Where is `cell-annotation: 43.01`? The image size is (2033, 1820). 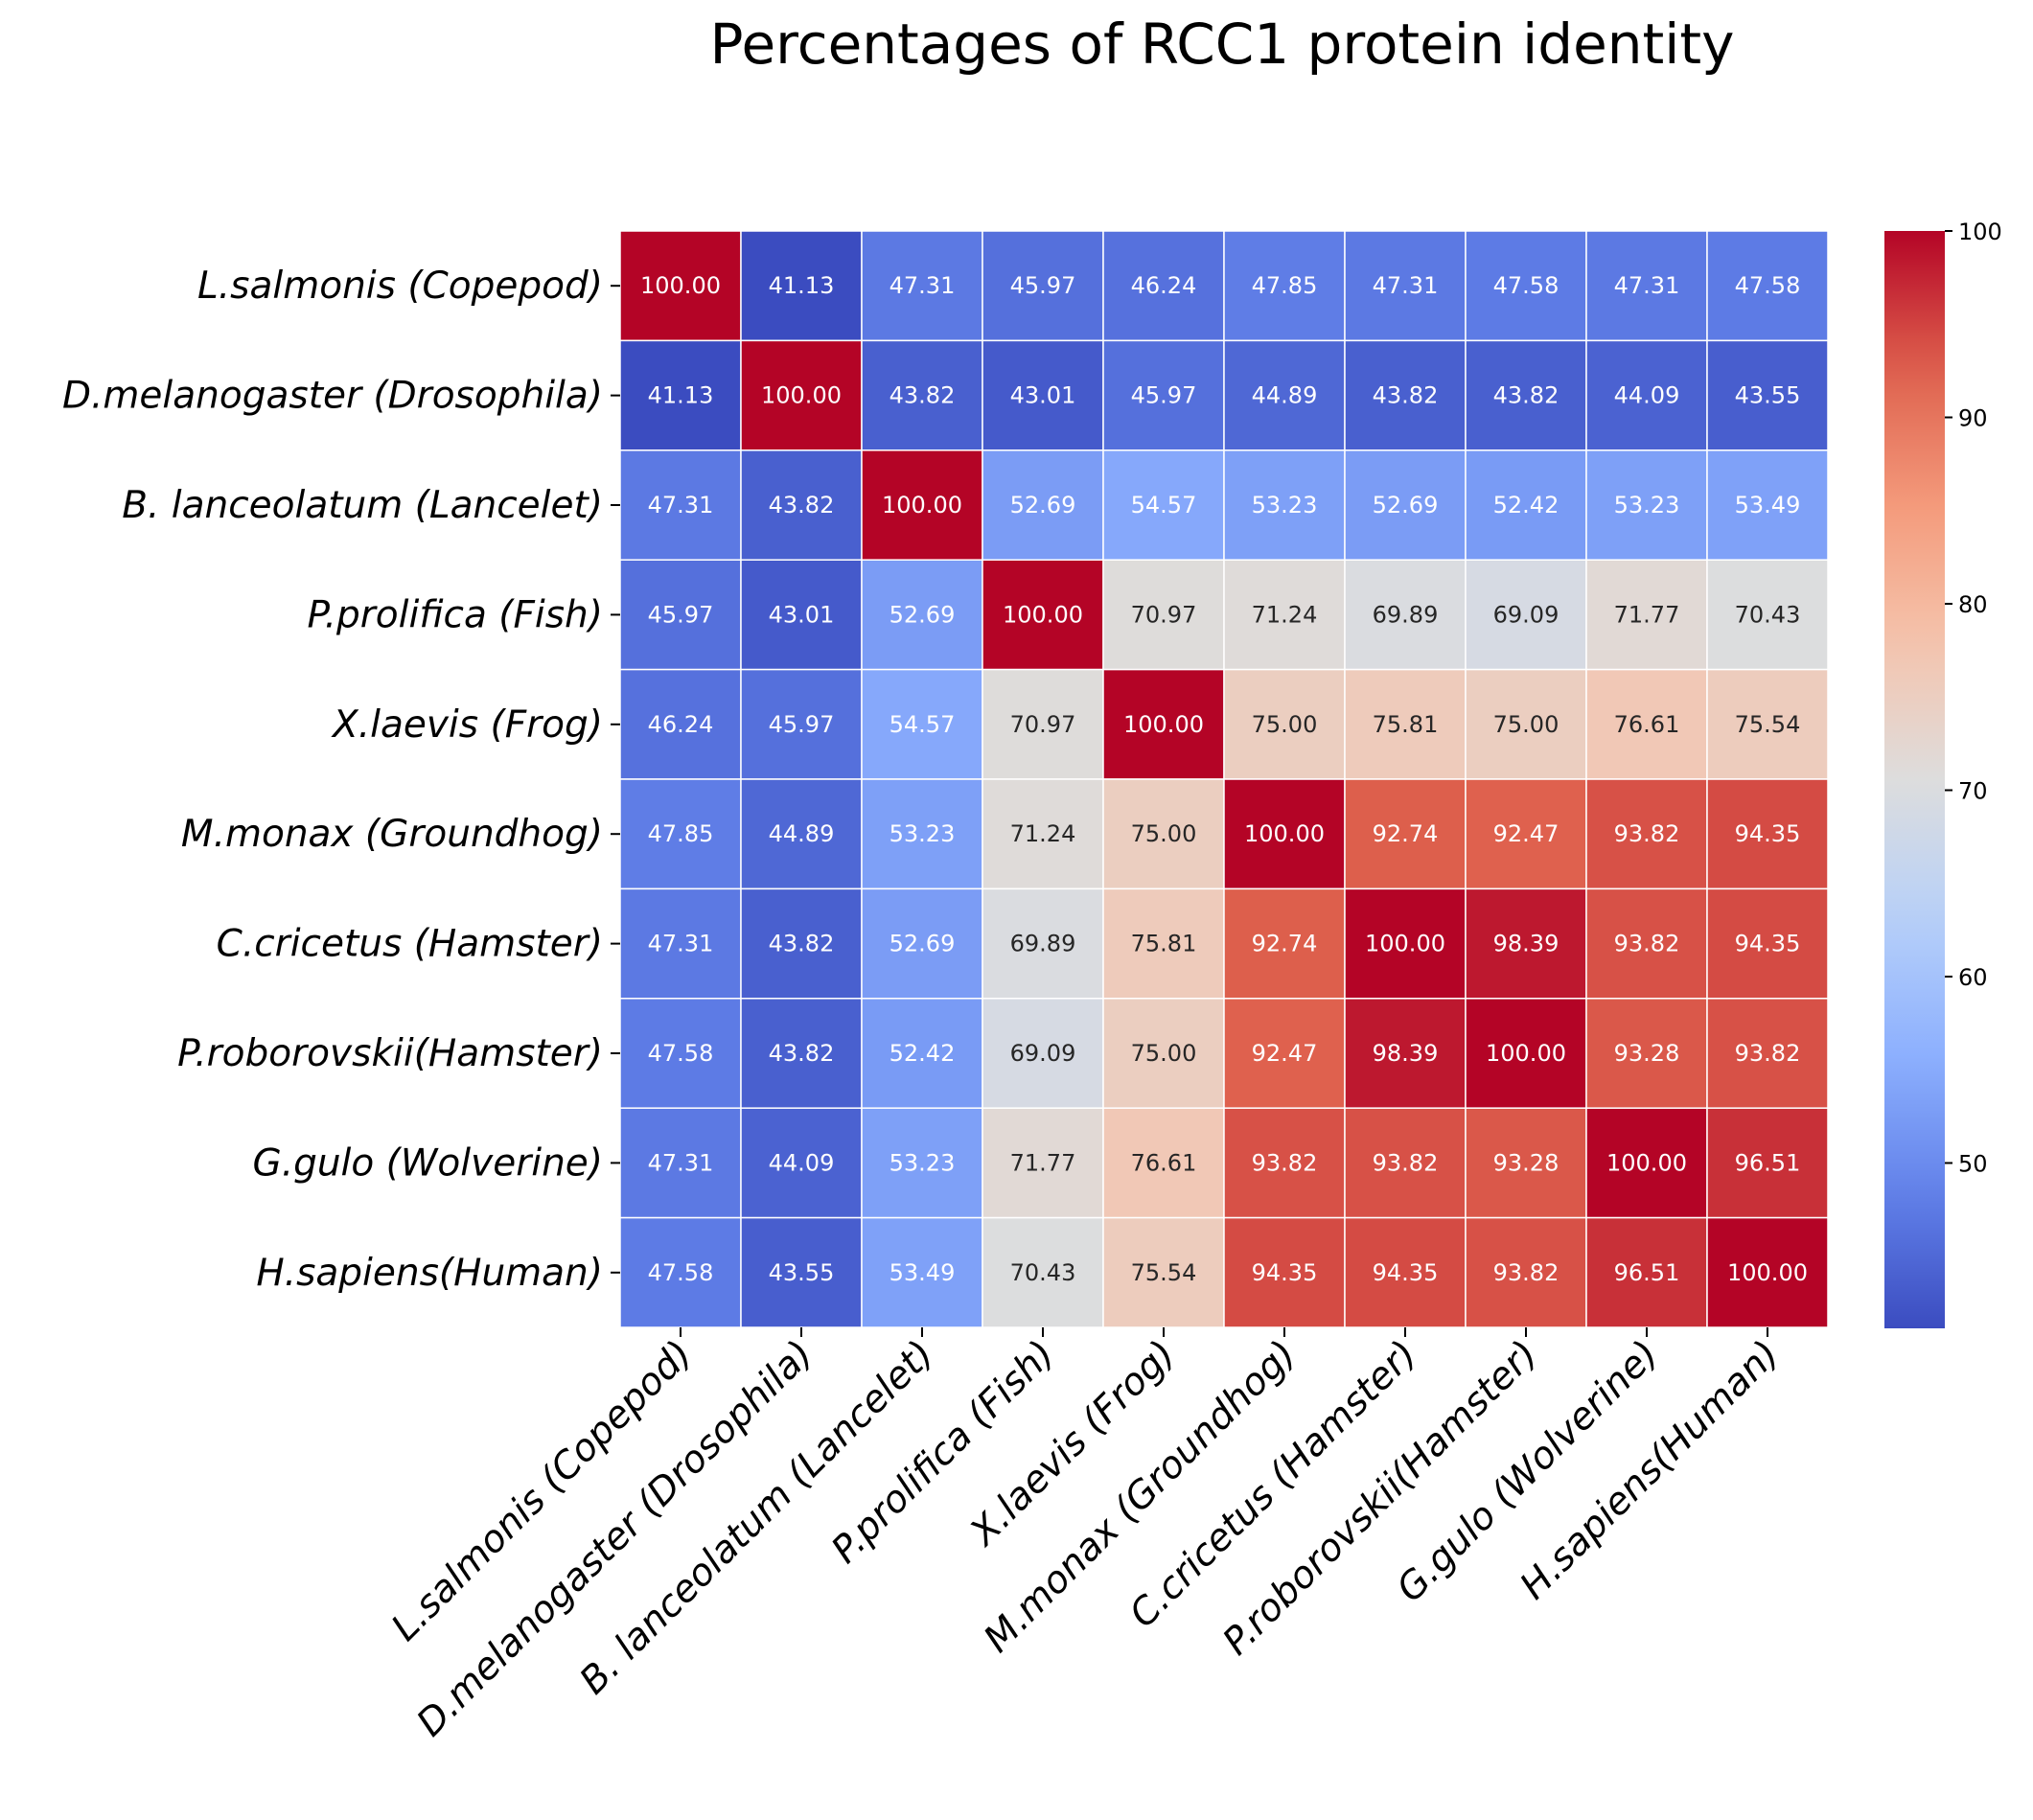 cell-annotation: 43.01 is located at coordinates (1043, 395).